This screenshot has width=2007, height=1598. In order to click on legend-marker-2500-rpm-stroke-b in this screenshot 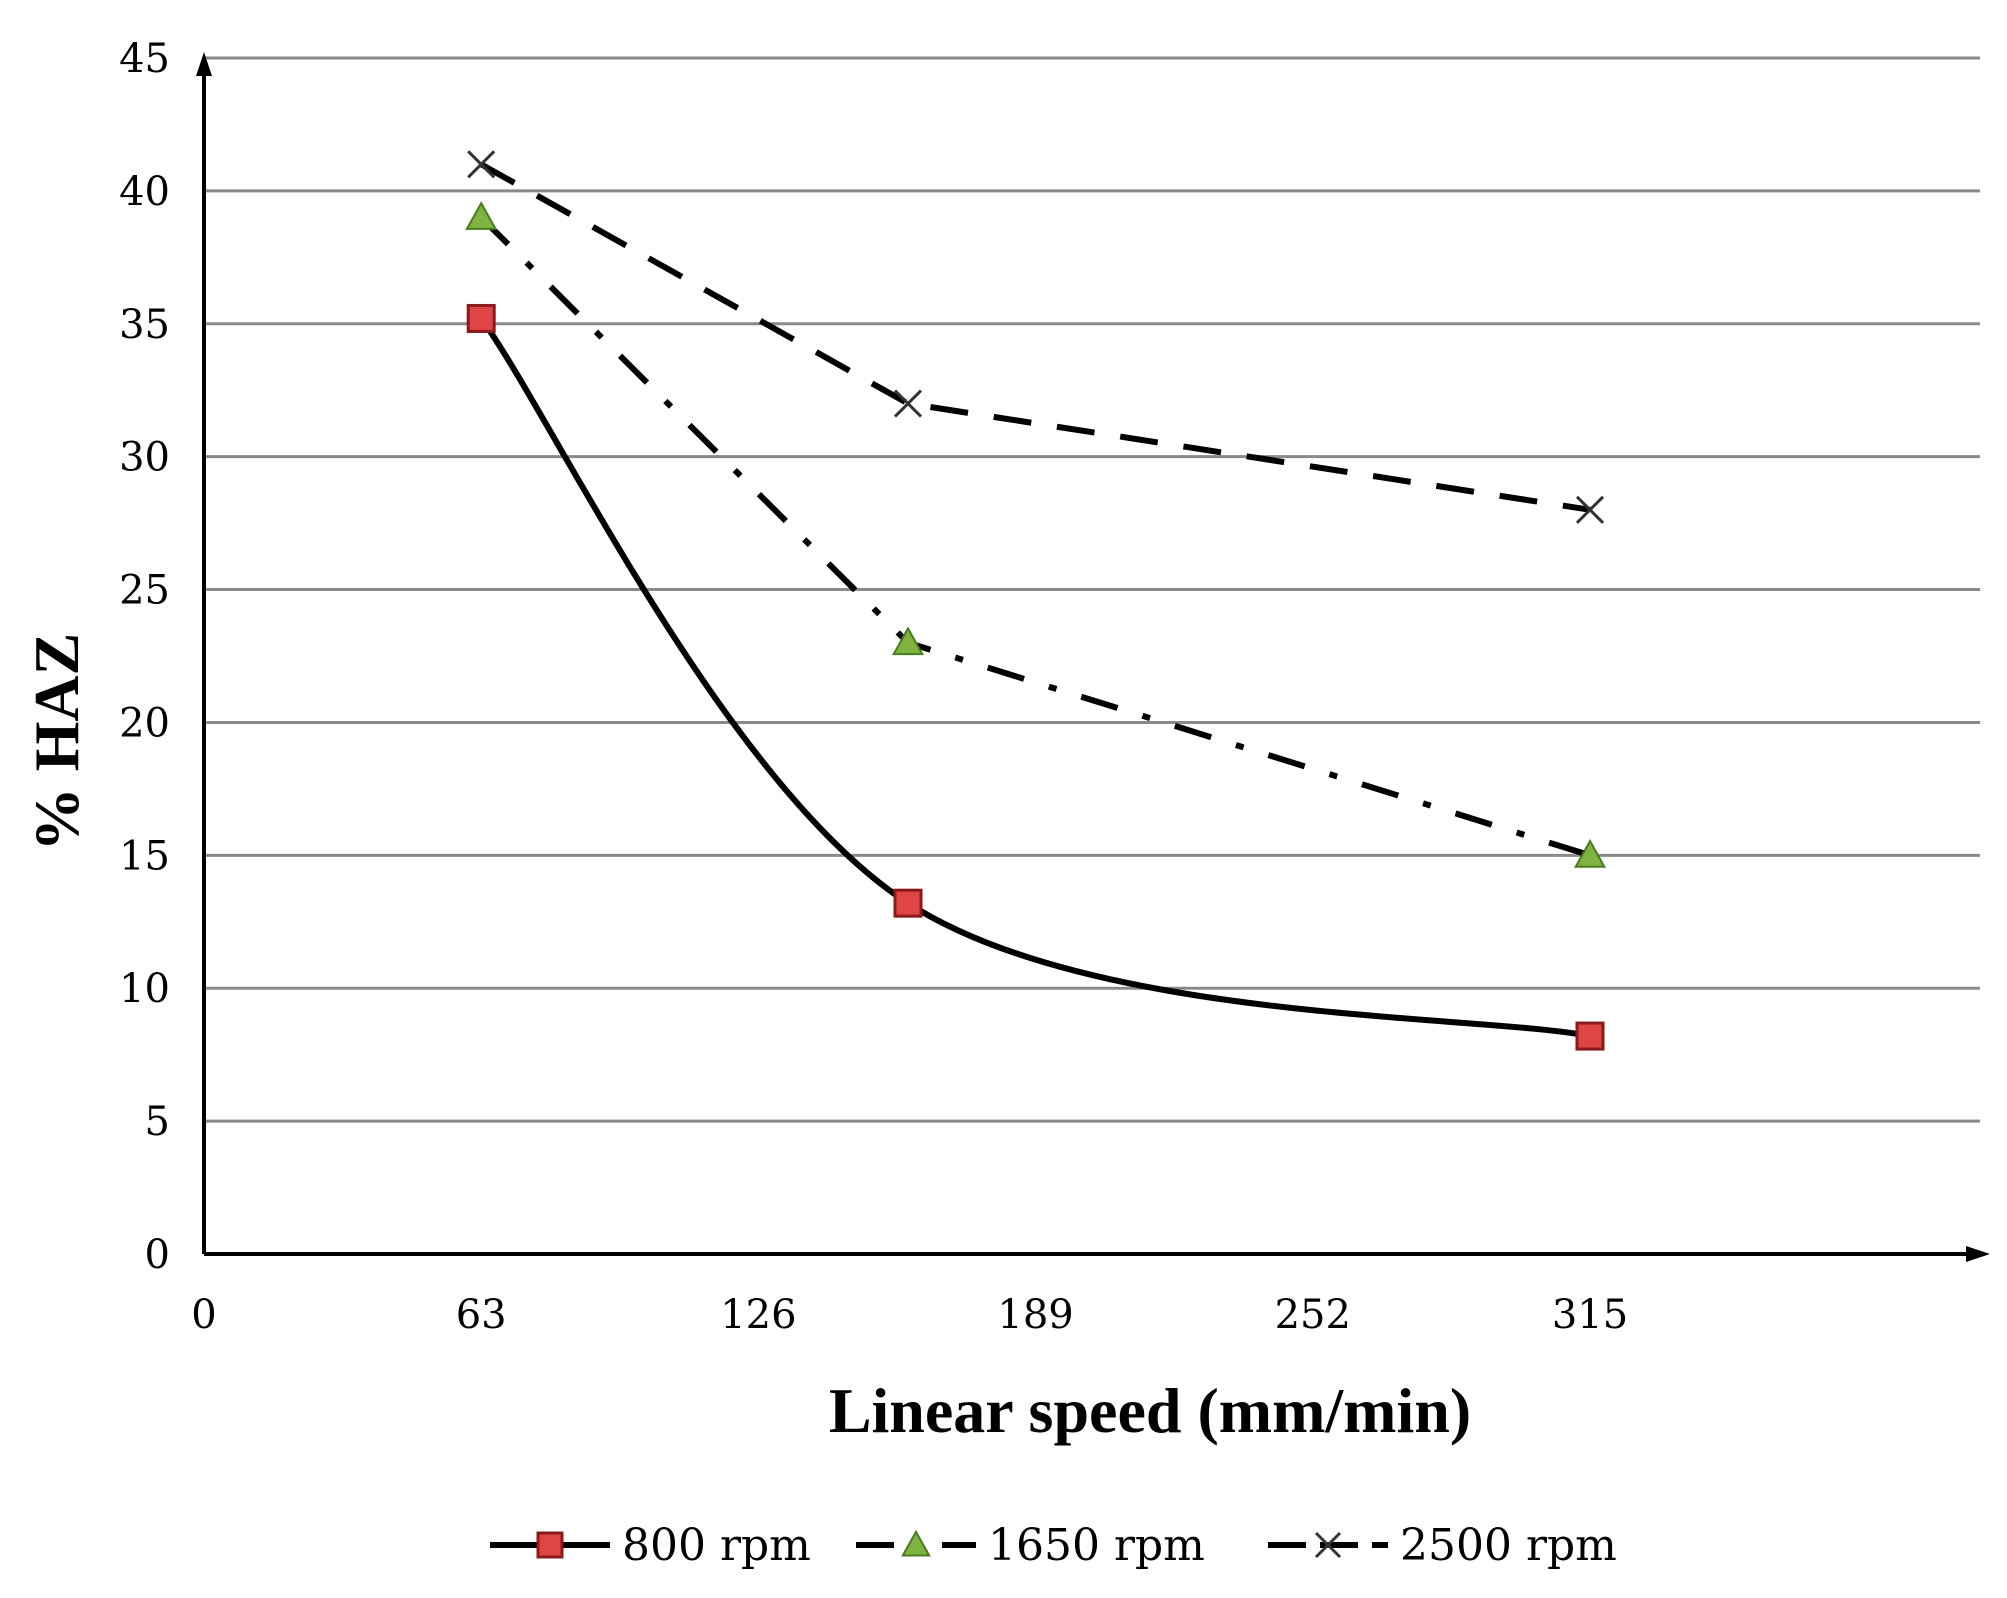, I will do `click(1328, 1545)`.